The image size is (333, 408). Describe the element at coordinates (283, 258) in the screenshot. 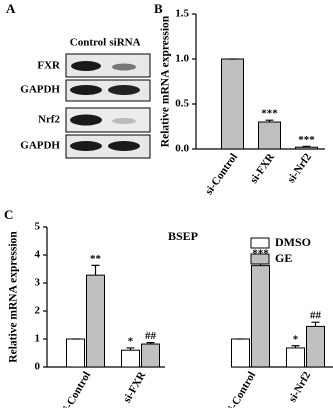

I see `legend-label: GE` at that location.